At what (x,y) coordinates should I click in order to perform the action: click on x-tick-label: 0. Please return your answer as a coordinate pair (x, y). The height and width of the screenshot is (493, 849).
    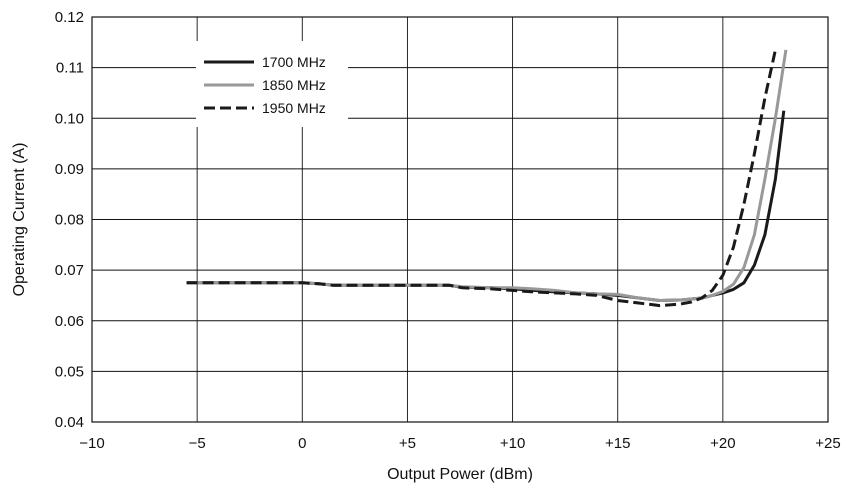
    Looking at the image, I should click on (302, 443).